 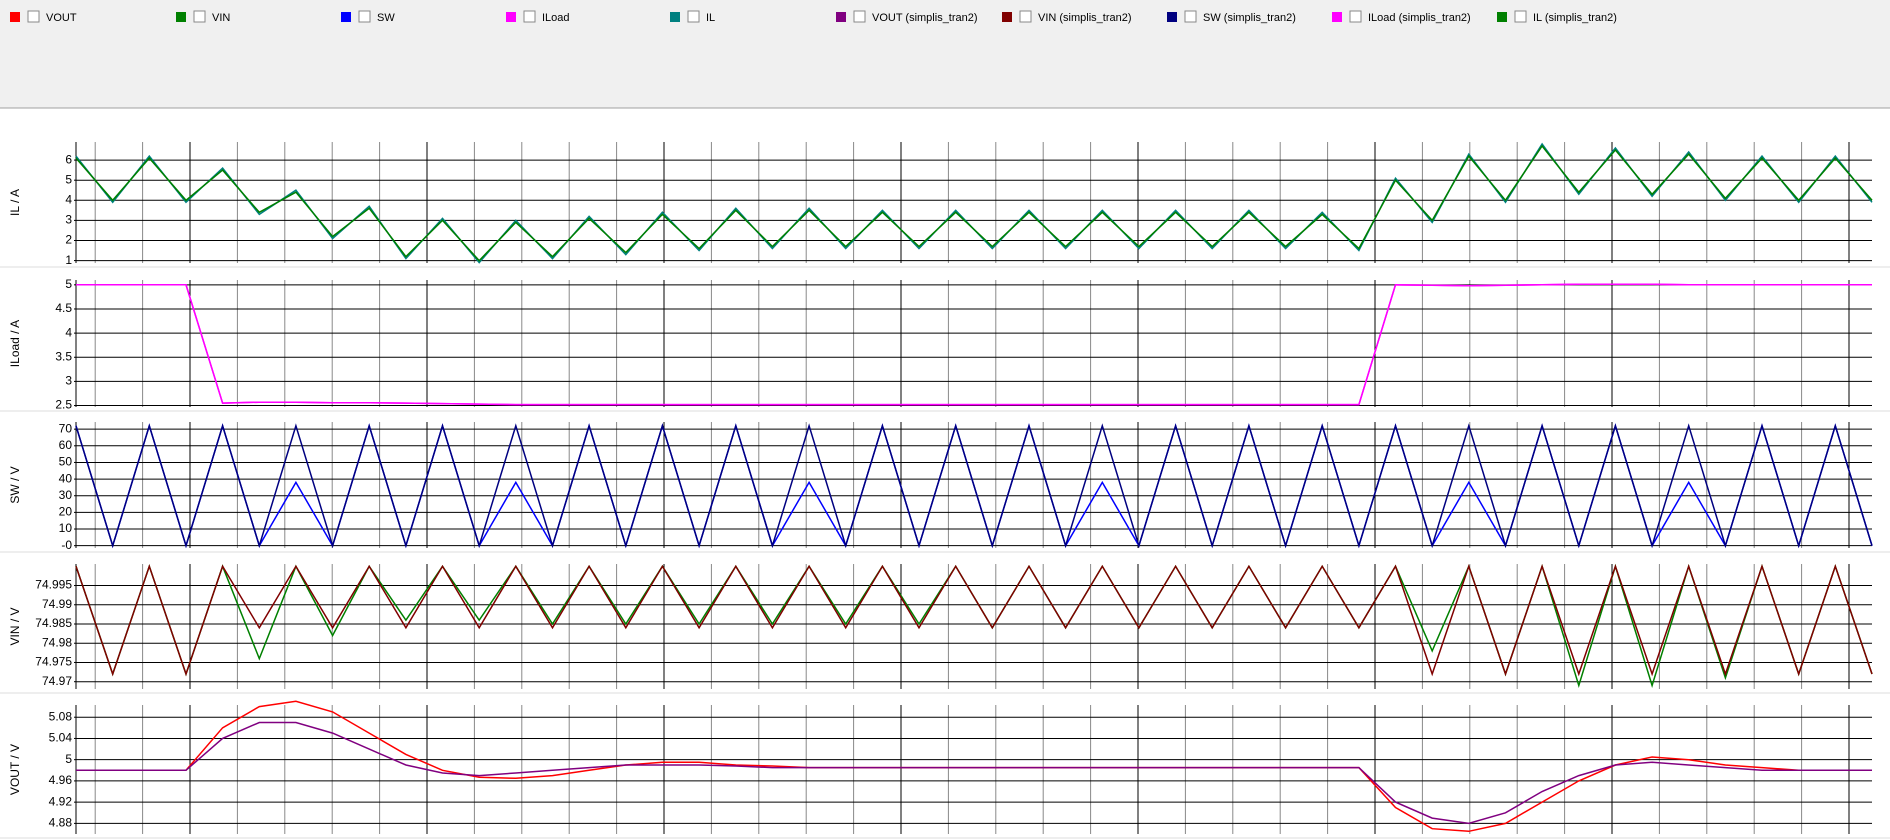 What do you see at coordinates (63, 308) in the screenshot?
I see `y-tick-label: 4.5` at bounding box center [63, 308].